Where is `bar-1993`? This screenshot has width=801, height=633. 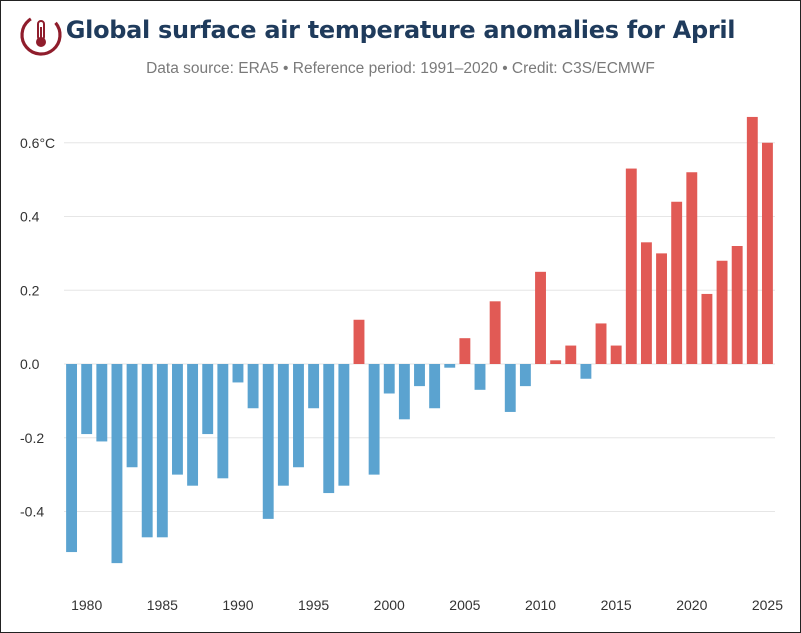 bar-1993 is located at coordinates (283, 425).